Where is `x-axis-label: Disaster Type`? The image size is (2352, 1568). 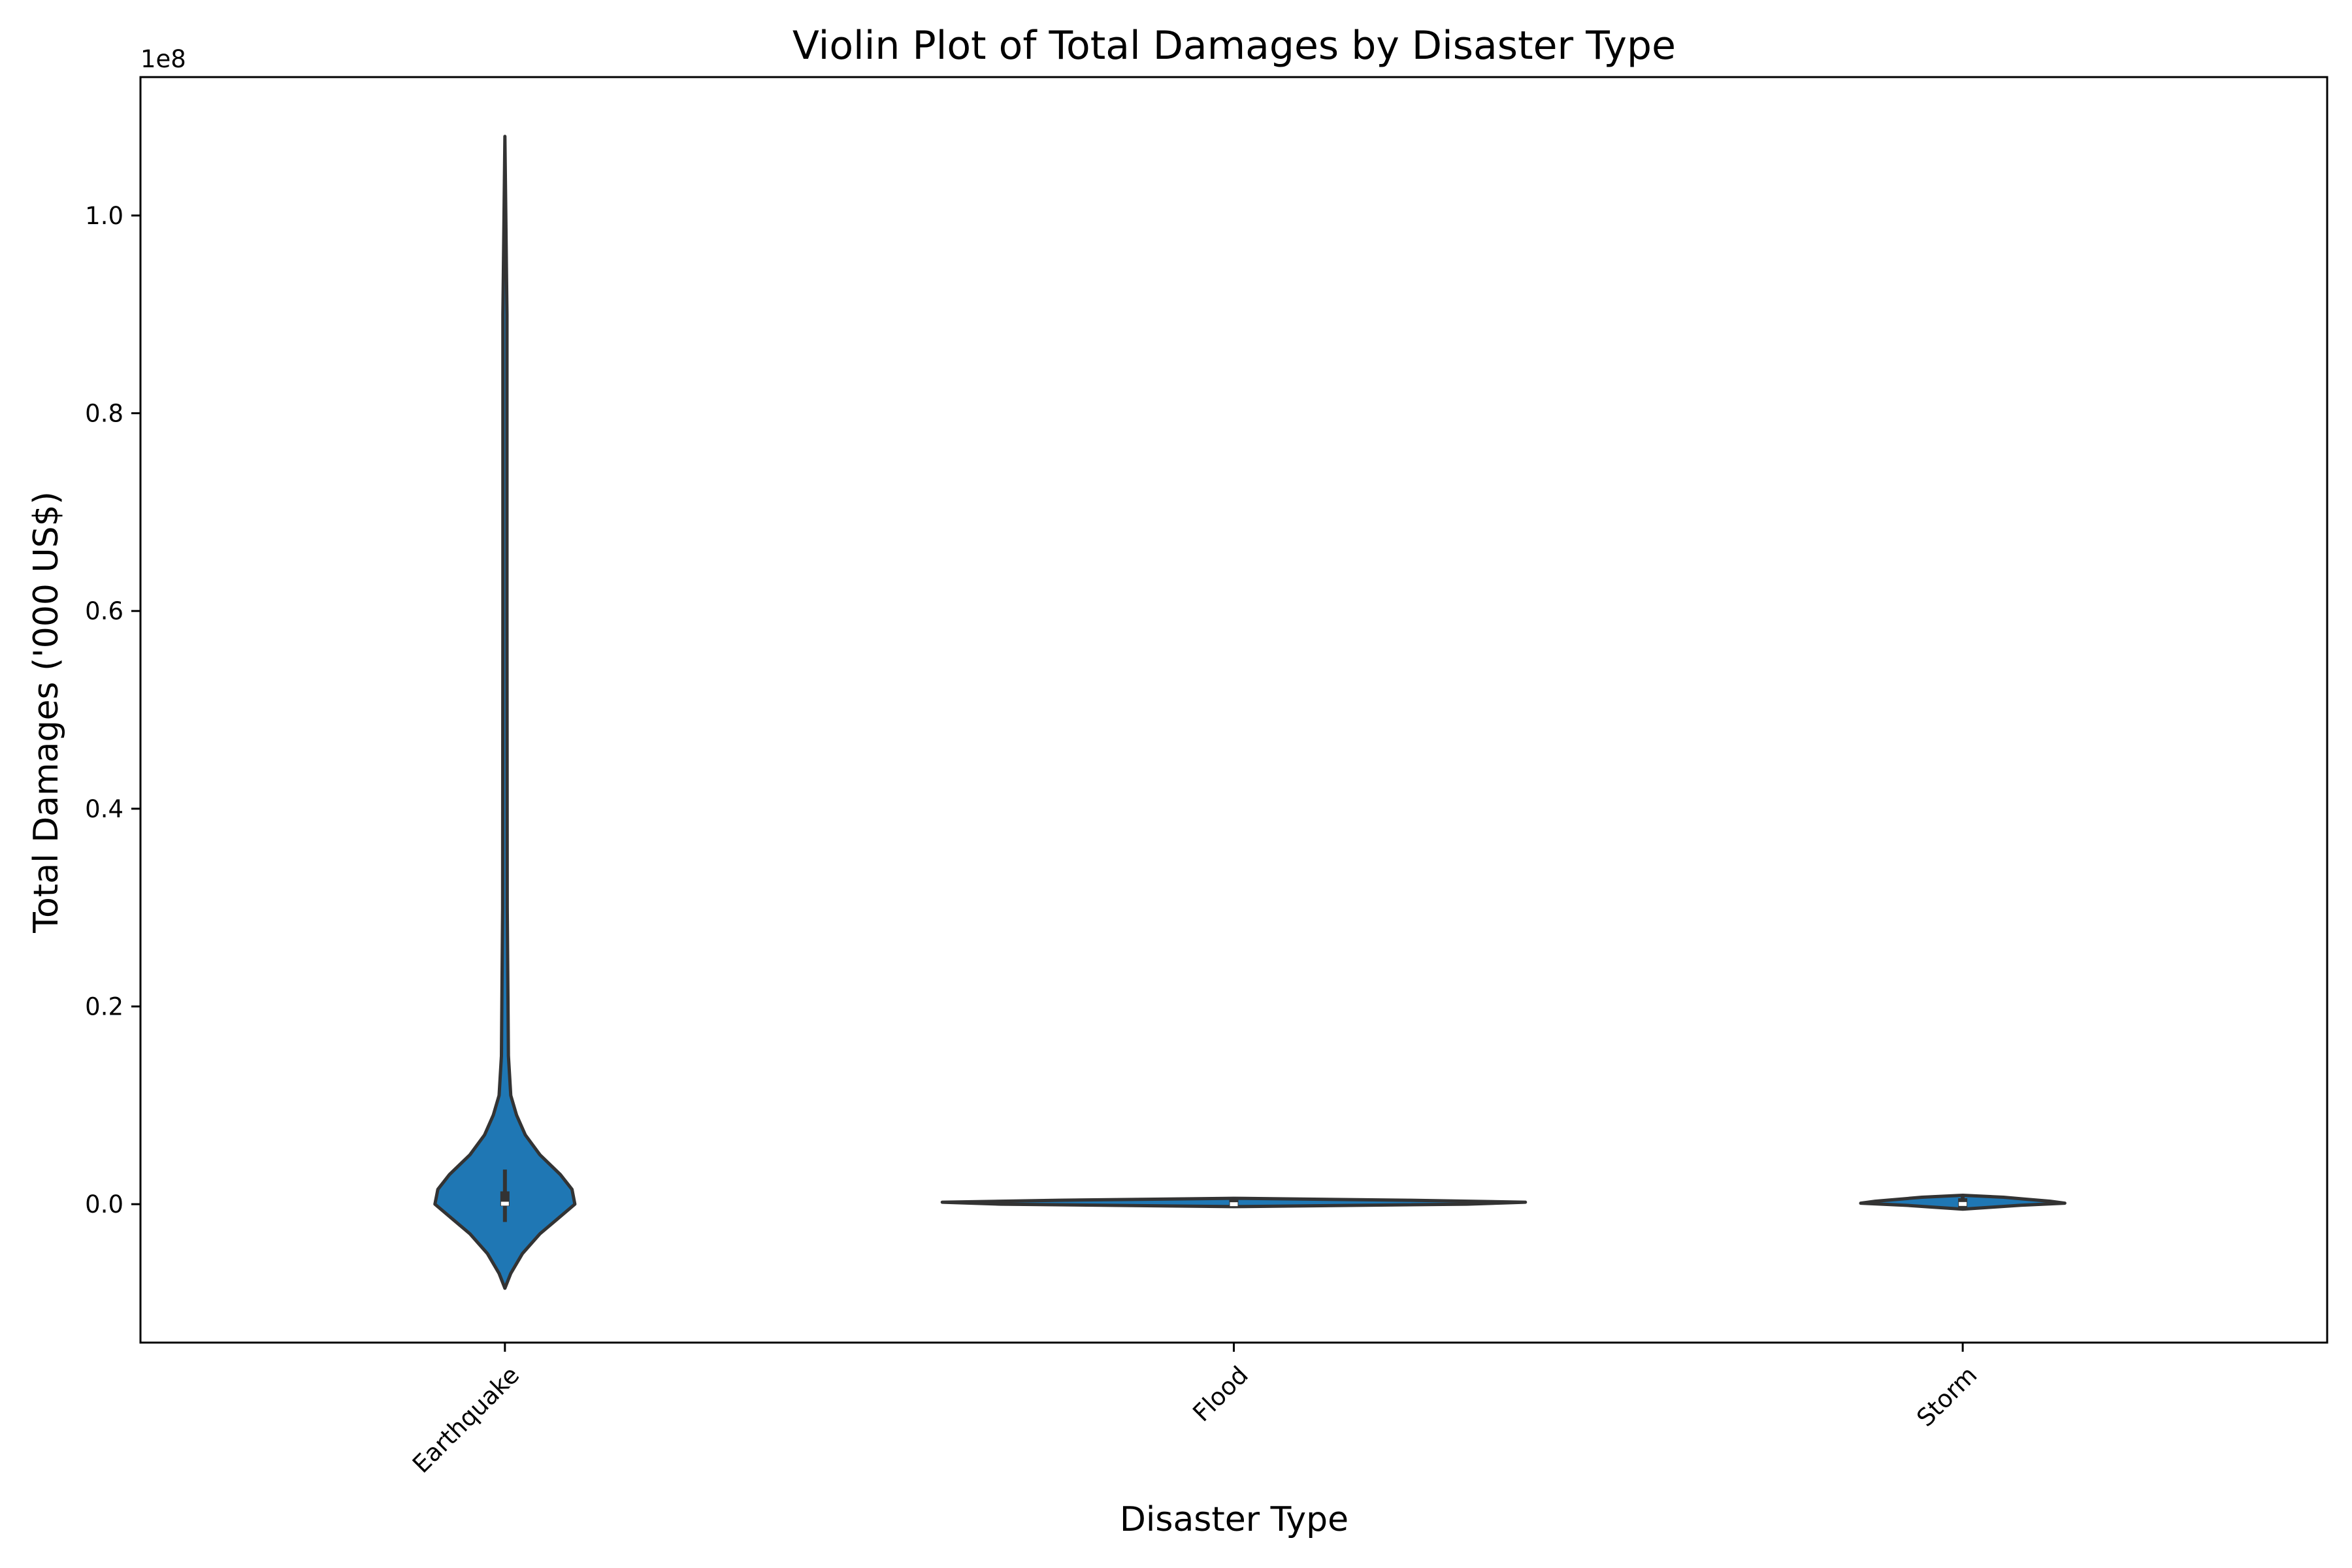 x-axis-label: Disaster Type is located at coordinates (1234, 1519).